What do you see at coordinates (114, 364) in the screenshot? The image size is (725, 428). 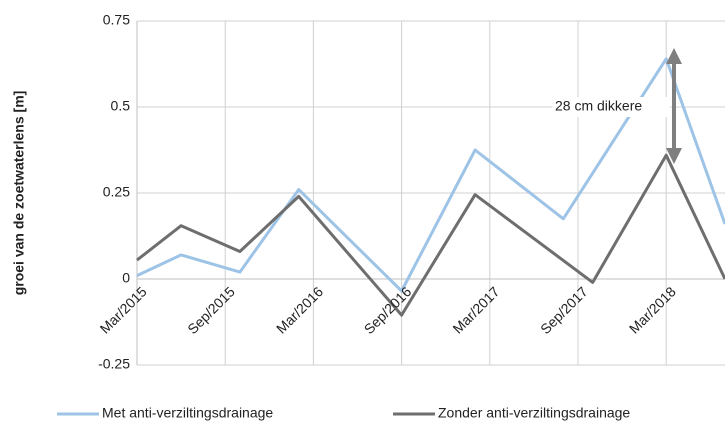 I see `y-tick-label: -0.25` at bounding box center [114, 364].